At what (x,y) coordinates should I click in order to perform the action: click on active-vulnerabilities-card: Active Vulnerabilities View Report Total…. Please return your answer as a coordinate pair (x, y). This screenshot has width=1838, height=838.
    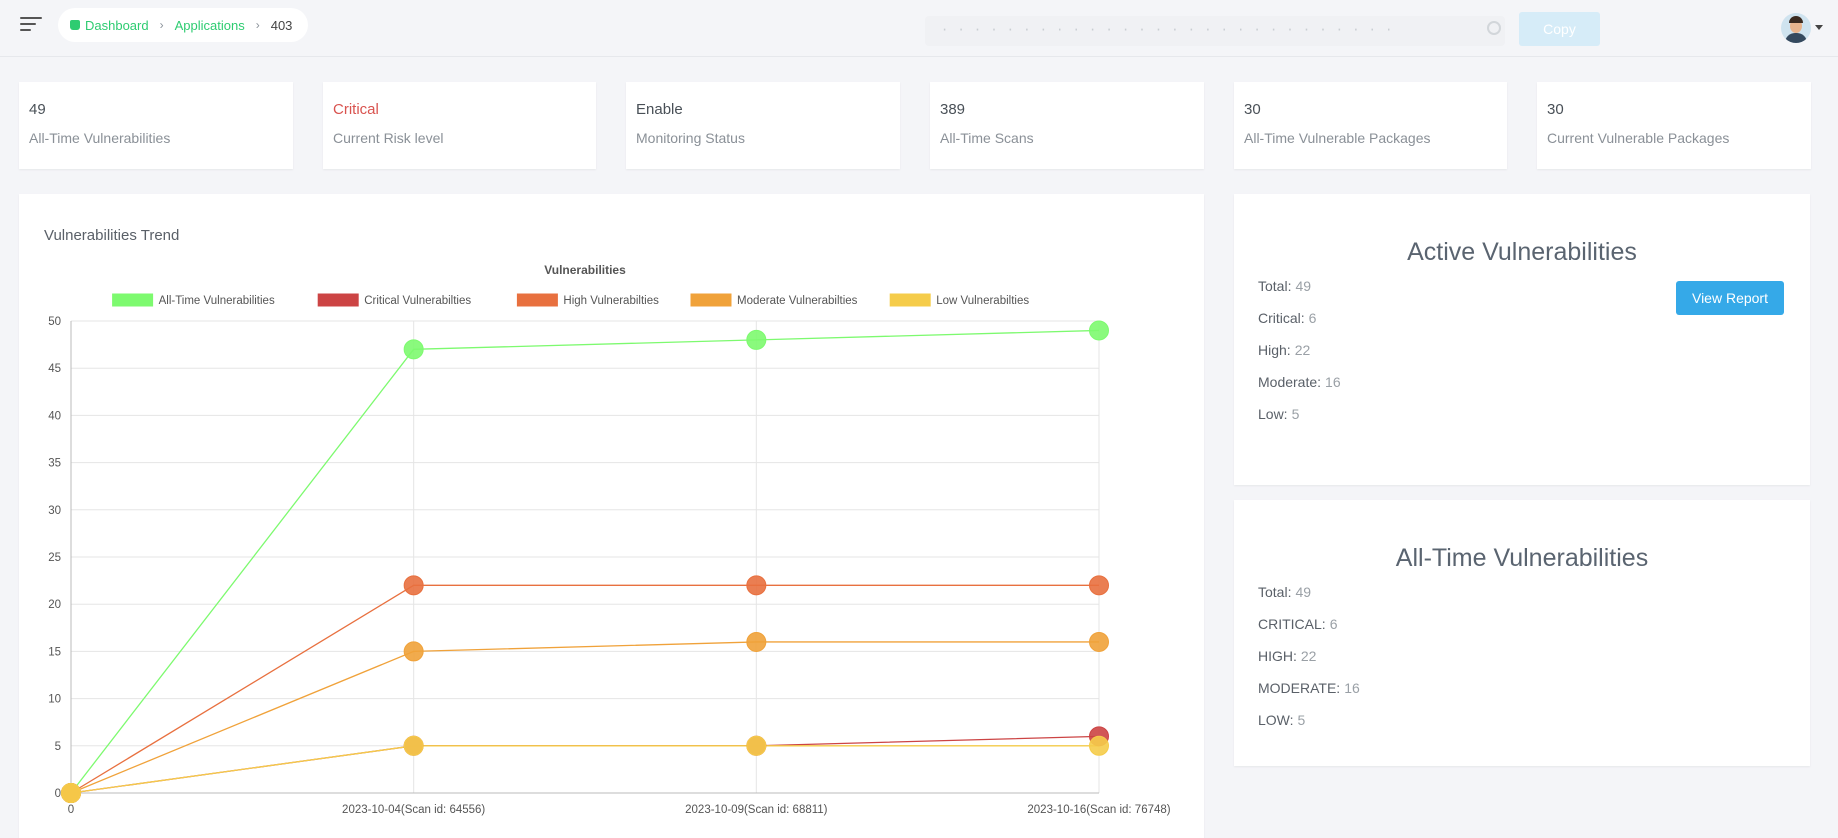
    Looking at the image, I should click on (1522, 339).